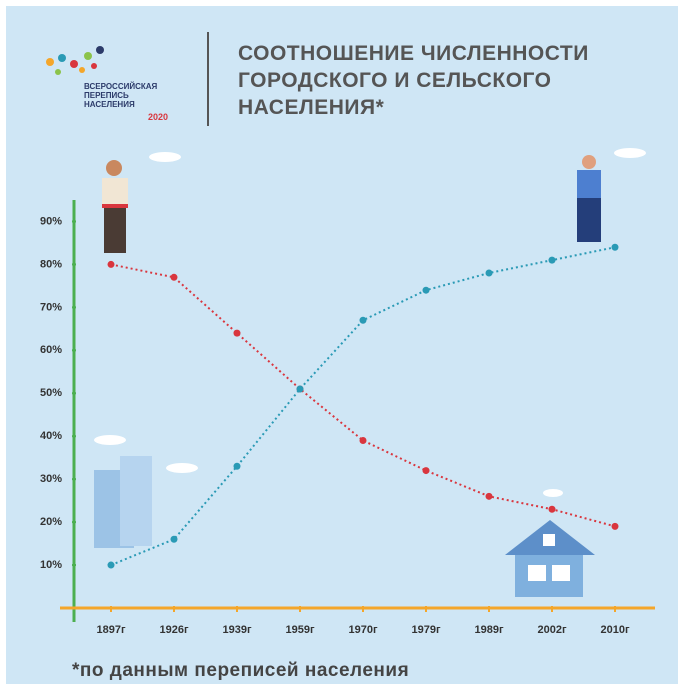 This screenshot has width=684, height=690. I want to click on man-figure, so click(115, 206).